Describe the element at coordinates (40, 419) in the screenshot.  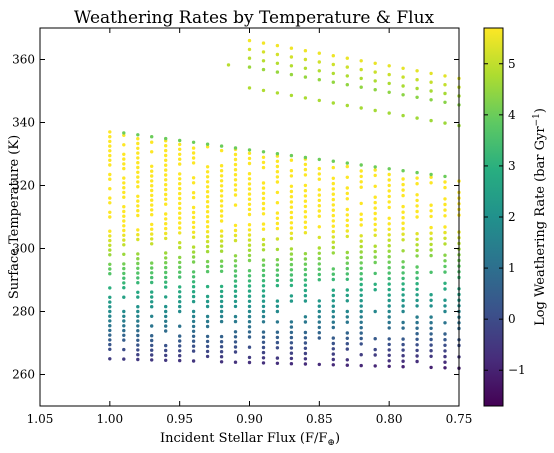
I see `x-tick-label: 1.05` at that location.